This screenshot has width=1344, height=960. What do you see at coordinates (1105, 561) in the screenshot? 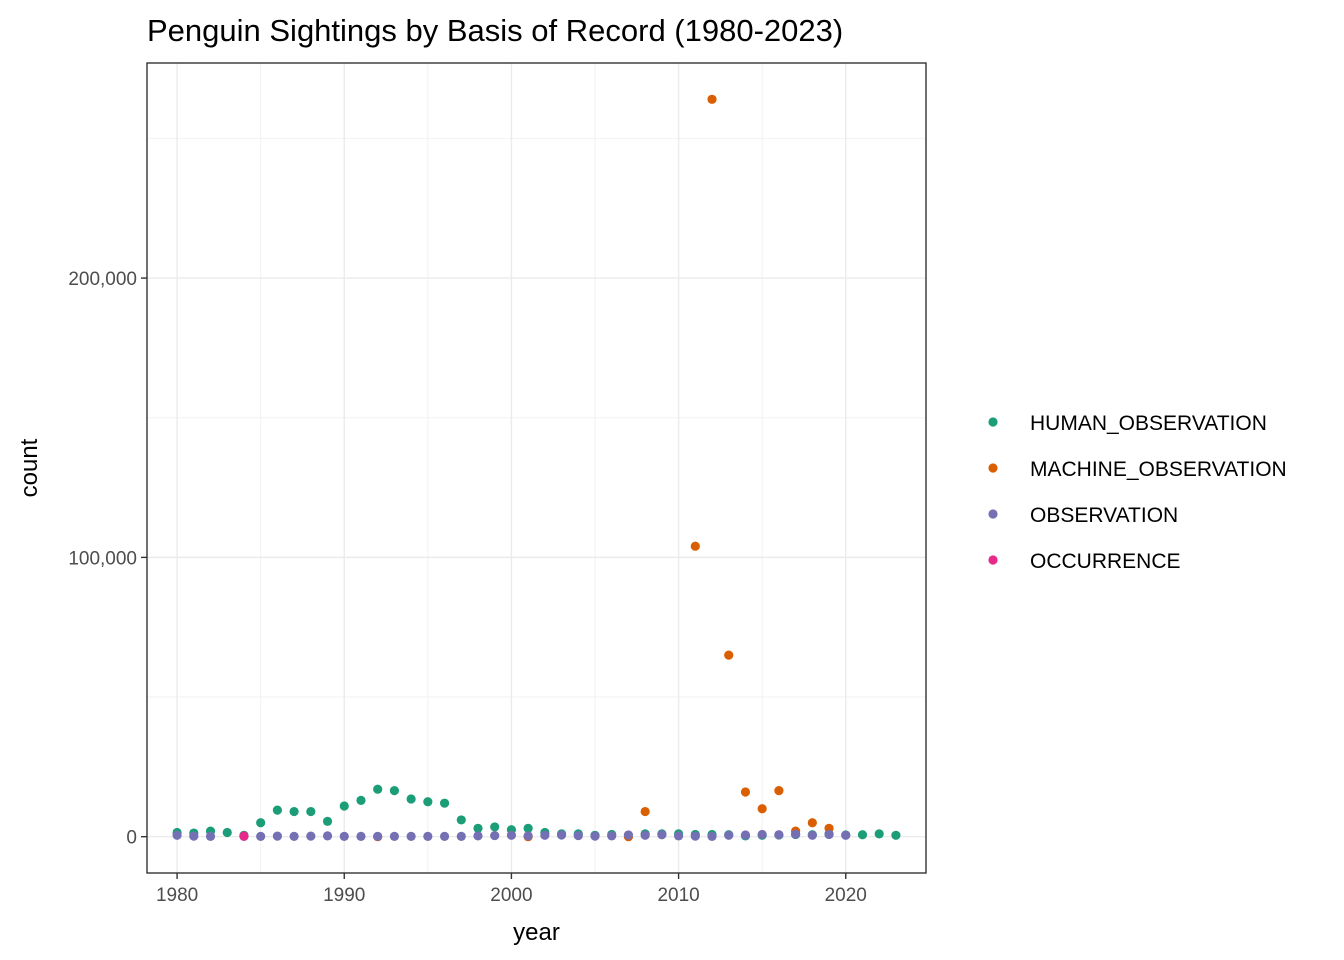
I see `legend-label: OCCURRENCE` at bounding box center [1105, 561].